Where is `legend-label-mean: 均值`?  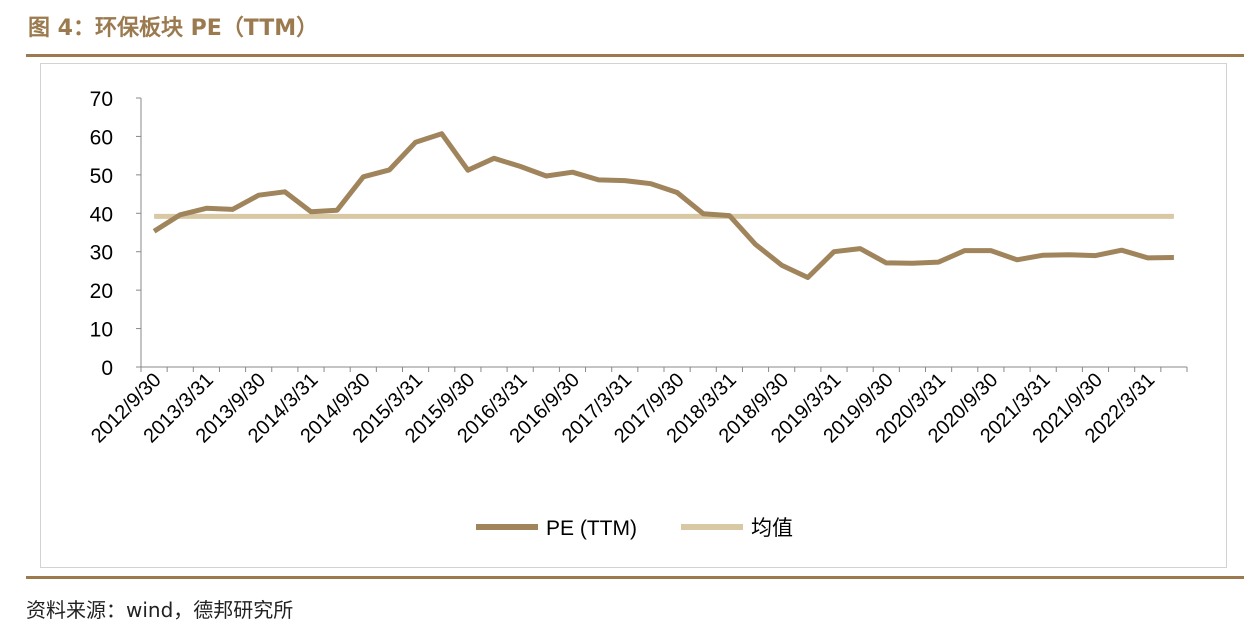 legend-label-mean: 均值 is located at coordinates (772, 528).